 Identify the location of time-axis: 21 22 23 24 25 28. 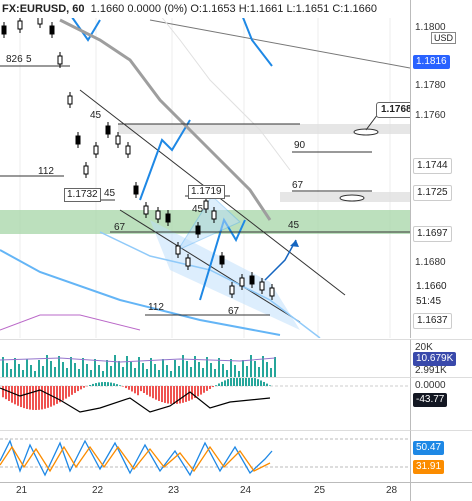
(205, 491).